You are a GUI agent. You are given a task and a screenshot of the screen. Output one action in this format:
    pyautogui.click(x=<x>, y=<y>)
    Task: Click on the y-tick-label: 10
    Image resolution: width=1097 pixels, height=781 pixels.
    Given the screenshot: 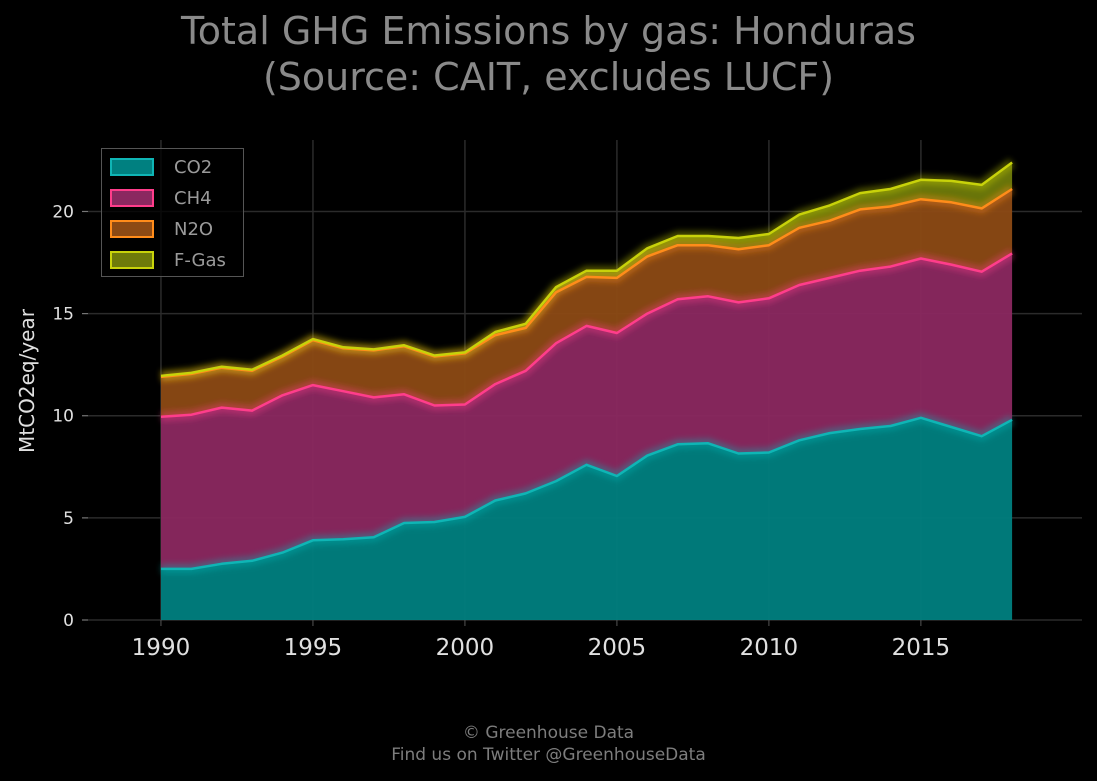 What is the action you would take?
    pyautogui.click(x=63, y=417)
    